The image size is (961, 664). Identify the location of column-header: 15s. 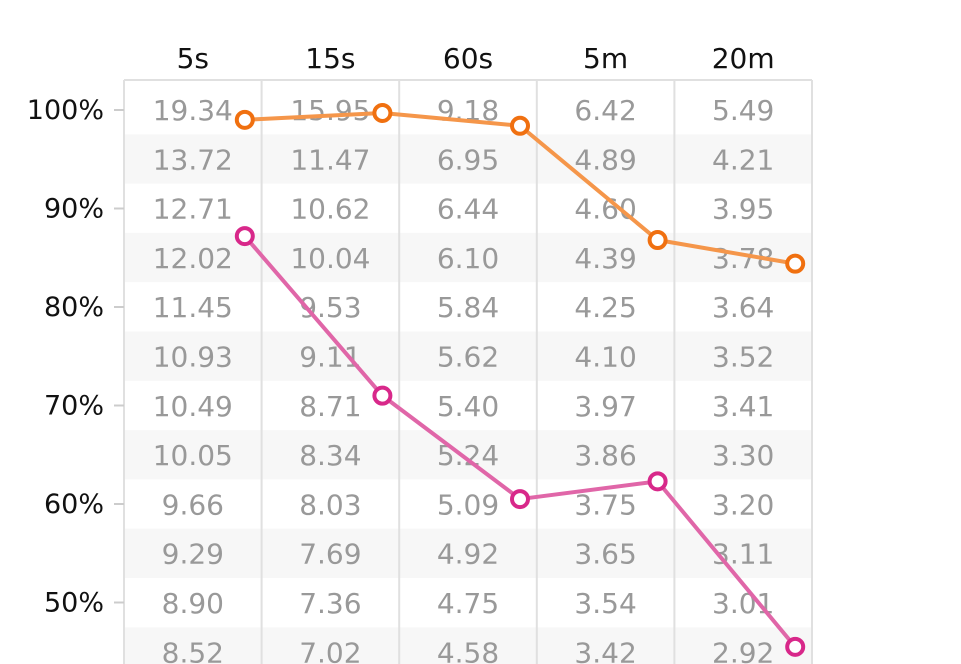
(330, 58).